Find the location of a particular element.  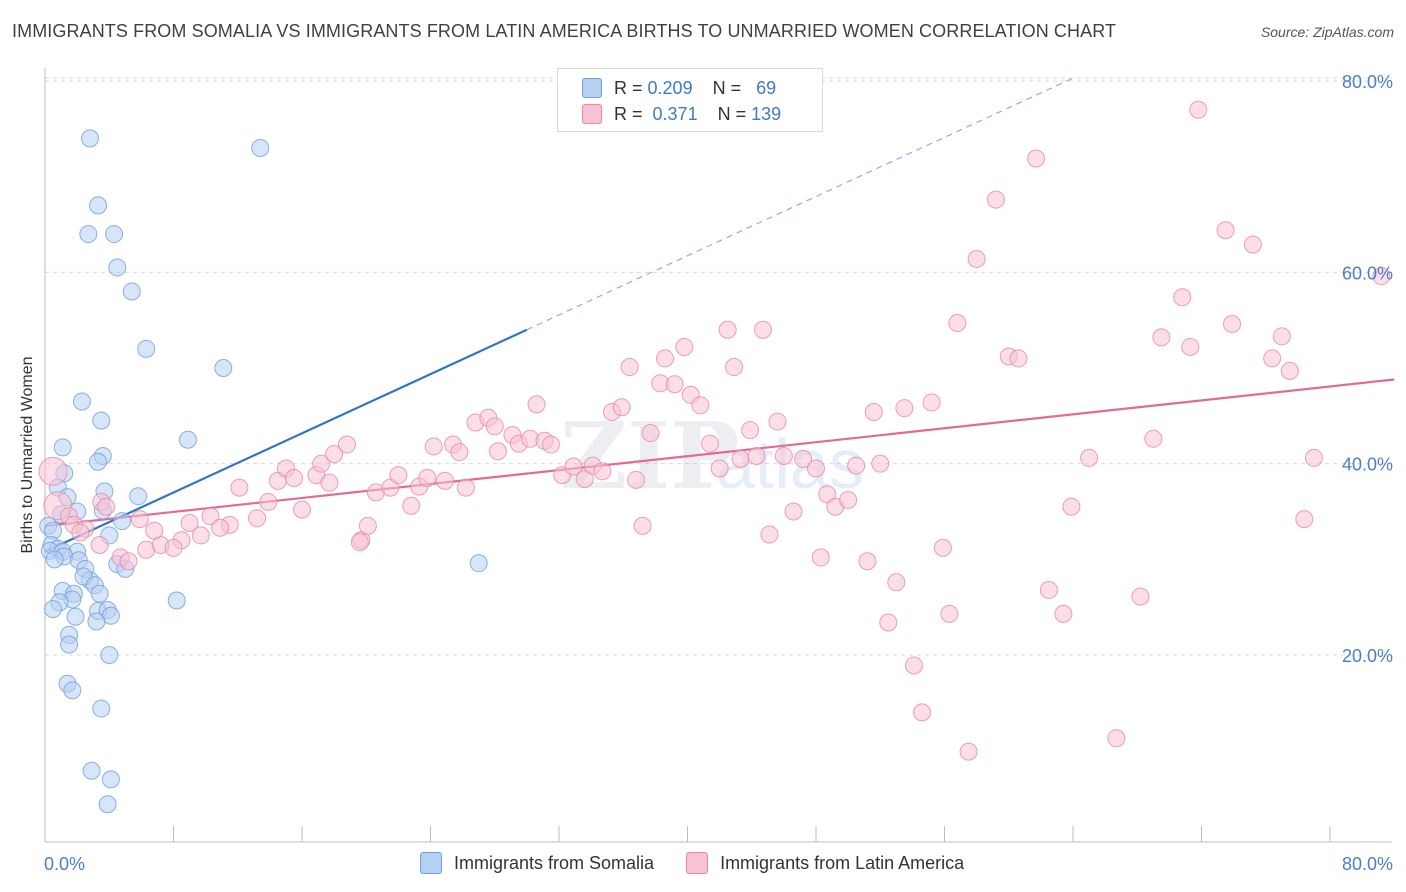

legend-item-somalia: Immigrants from Somalia is located at coordinates (537, 863).